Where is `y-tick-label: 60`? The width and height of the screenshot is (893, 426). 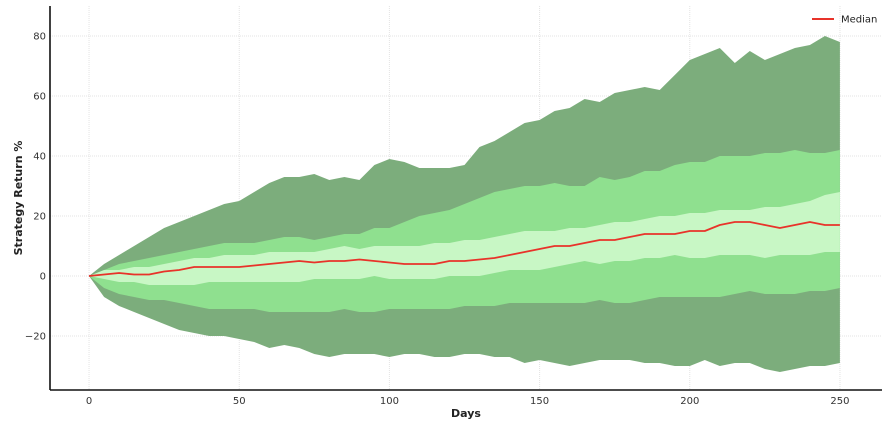
y-tick-label: 60 is located at coordinates (39, 97).